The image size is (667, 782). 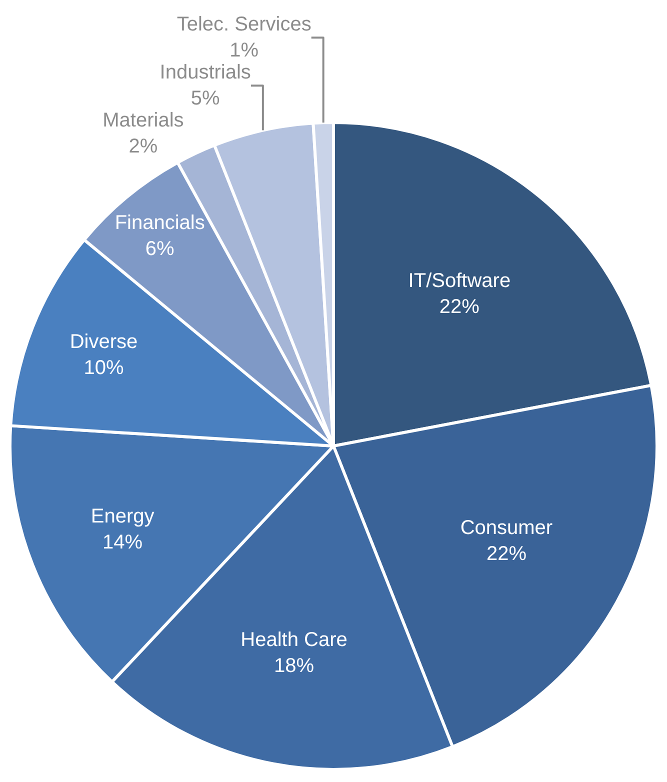 What do you see at coordinates (205, 73) in the screenshot?
I see `slice-label: Industrials` at bounding box center [205, 73].